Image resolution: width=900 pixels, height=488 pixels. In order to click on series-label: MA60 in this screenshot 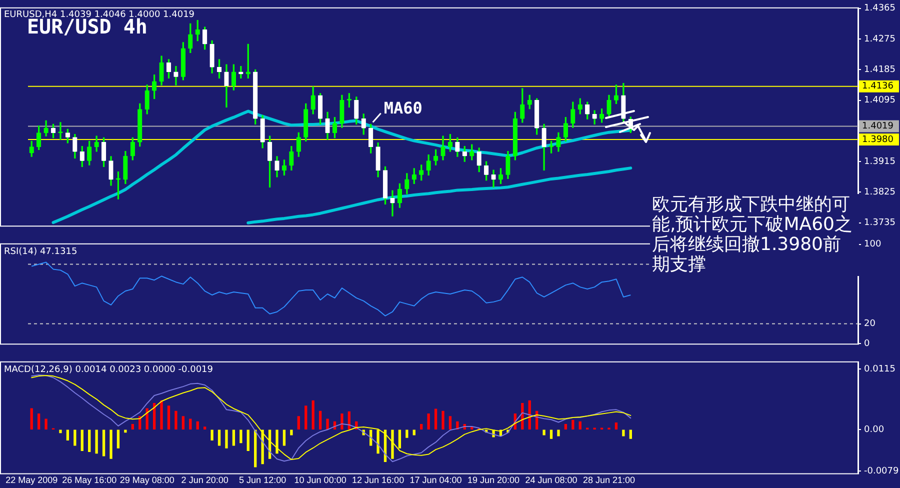, I will do `click(403, 108)`.